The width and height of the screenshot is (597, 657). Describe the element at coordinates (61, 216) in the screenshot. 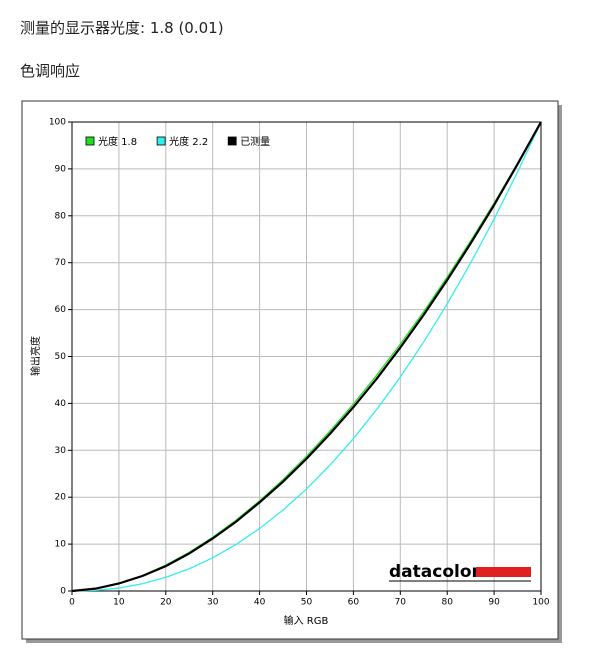

I see `y-tick-label: 80` at that location.